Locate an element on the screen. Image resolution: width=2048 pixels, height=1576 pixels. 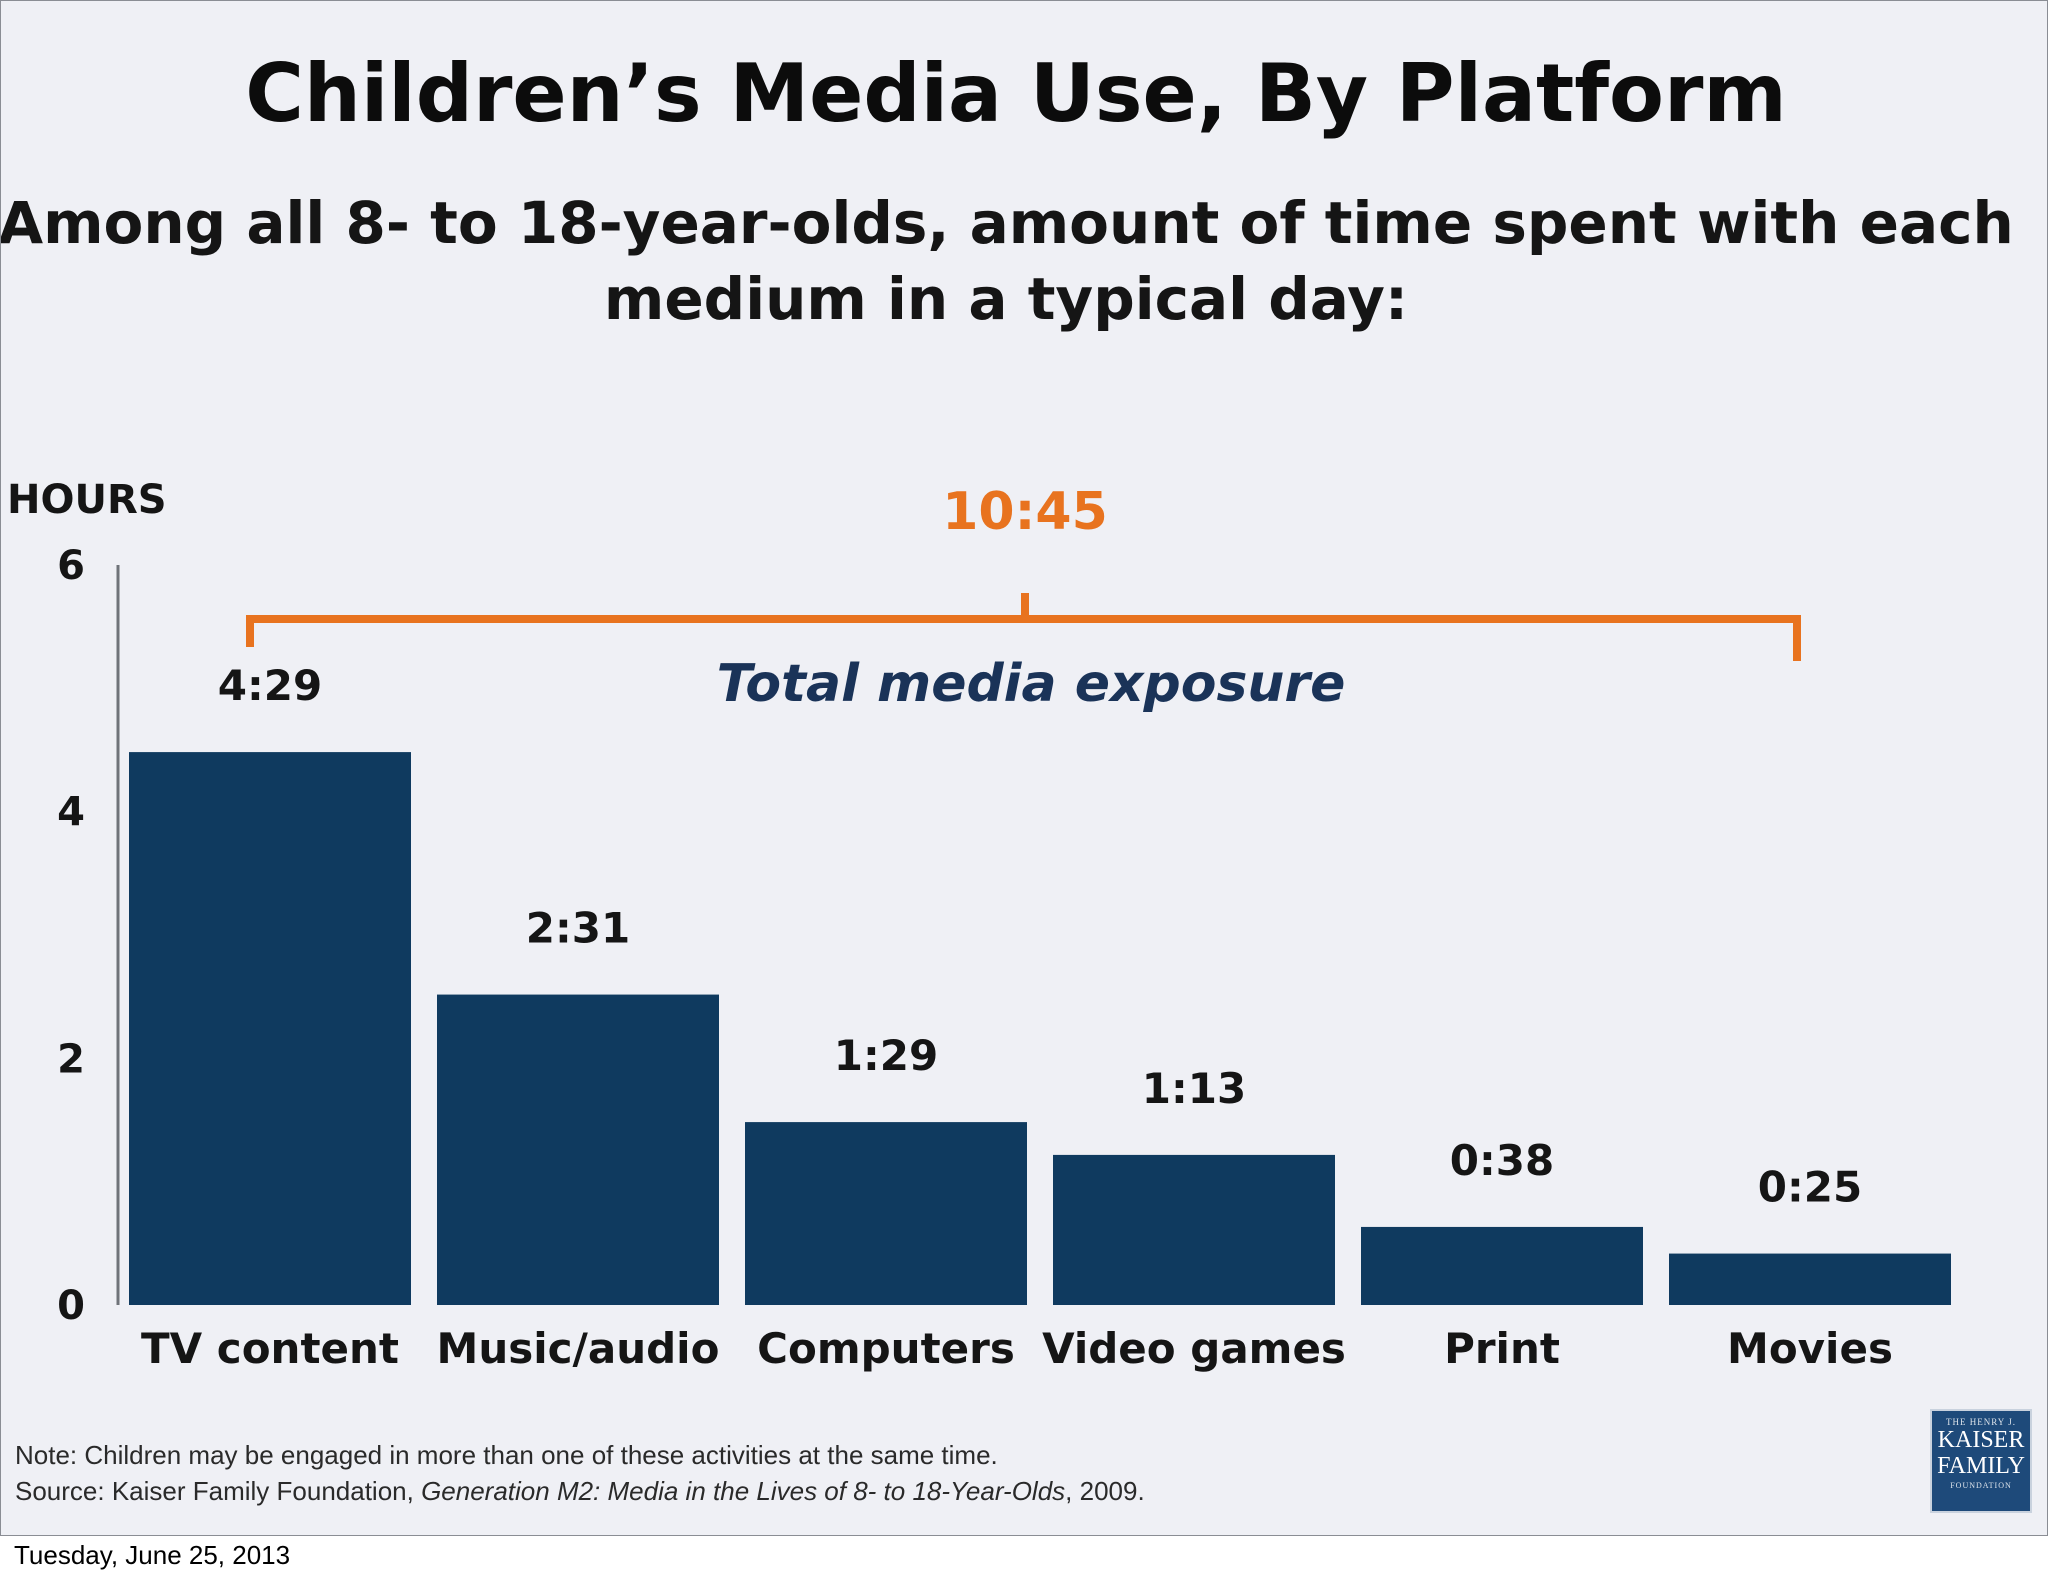
logo-line-3: FAMILY is located at coordinates (1981, 1466).